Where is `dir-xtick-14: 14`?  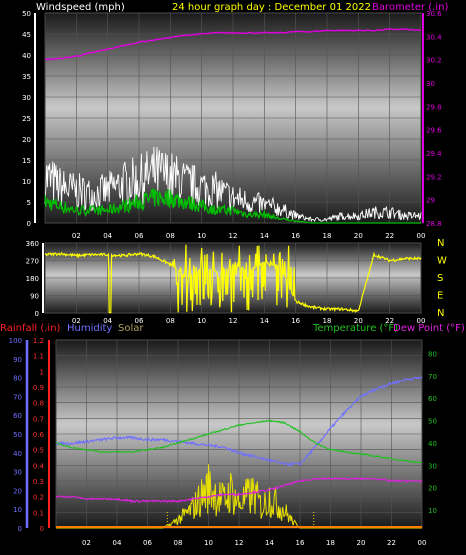 dir-xtick-14: 14 is located at coordinates (264, 321).